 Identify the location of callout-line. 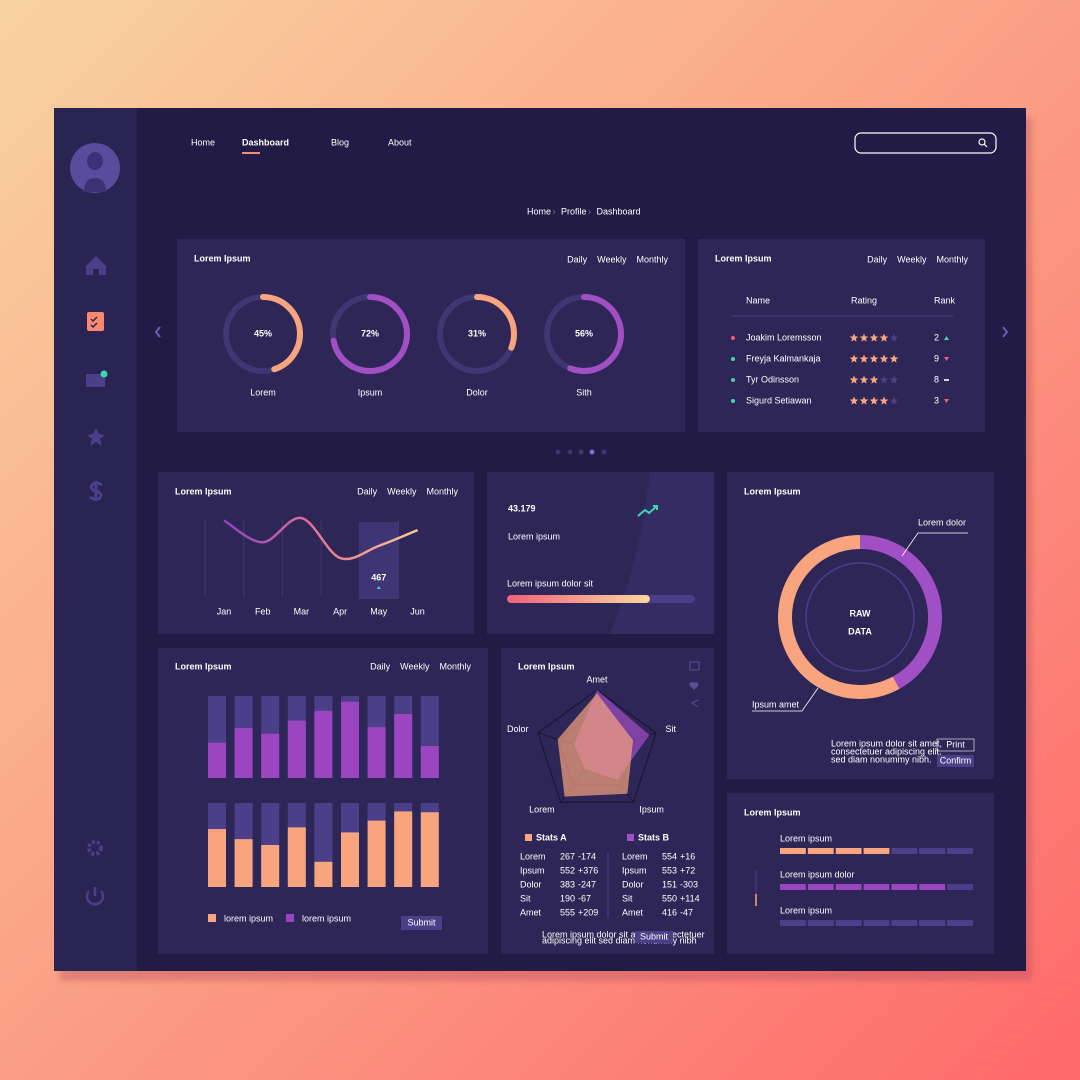
(934, 544).